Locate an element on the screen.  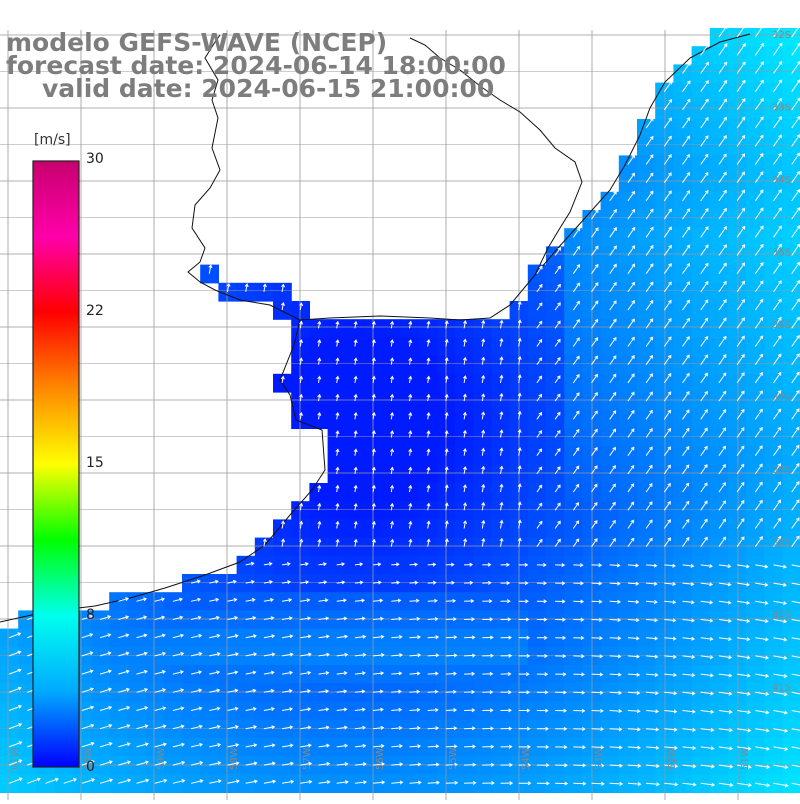
lat-label: 37S is located at coordinates (781, 398).